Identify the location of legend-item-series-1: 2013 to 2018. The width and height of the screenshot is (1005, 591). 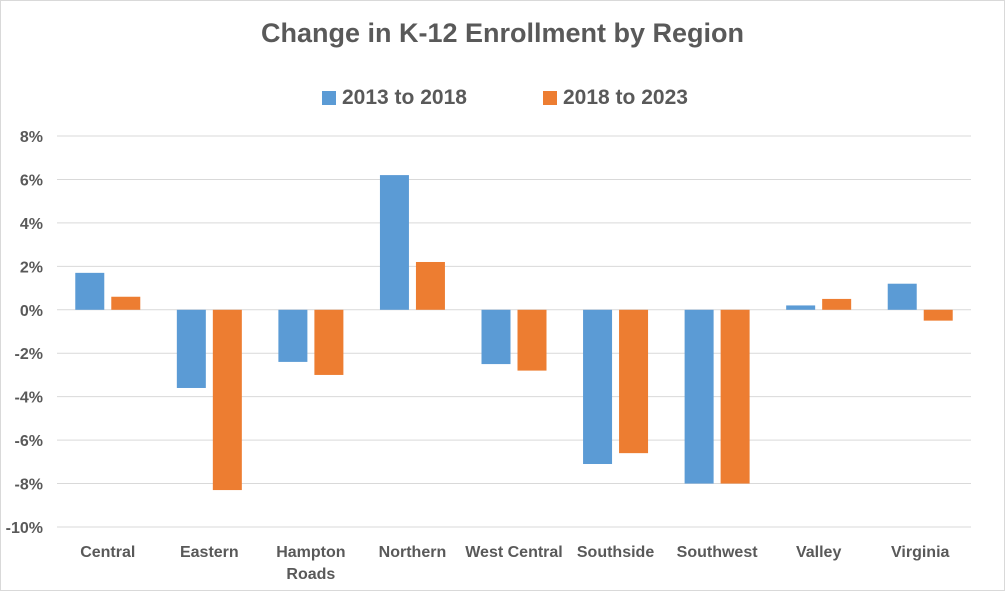
(394, 98).